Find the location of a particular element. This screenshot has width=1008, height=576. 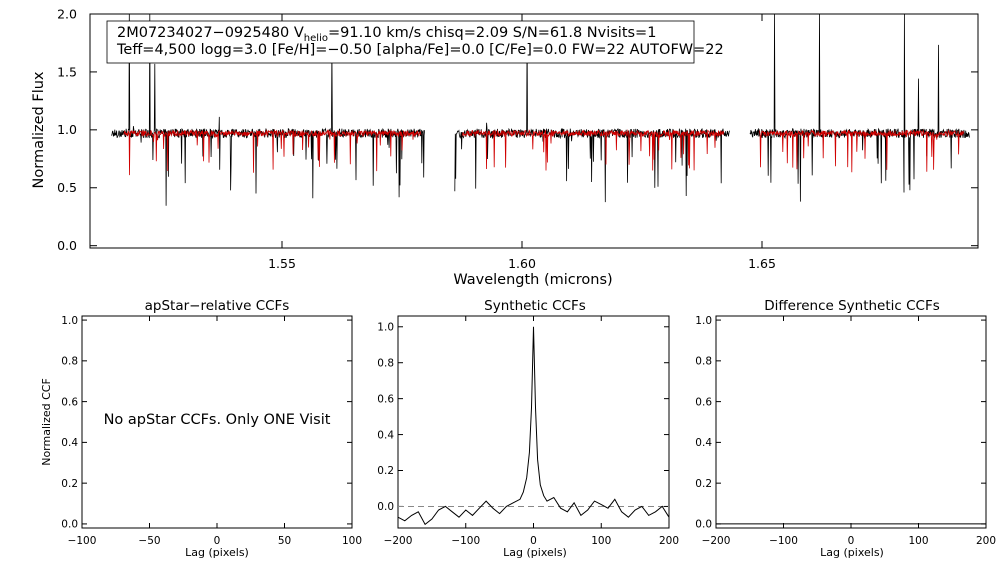

apstar-ccf-x-axis-label: Lag (pixels) is located at coordinates (217, 552).